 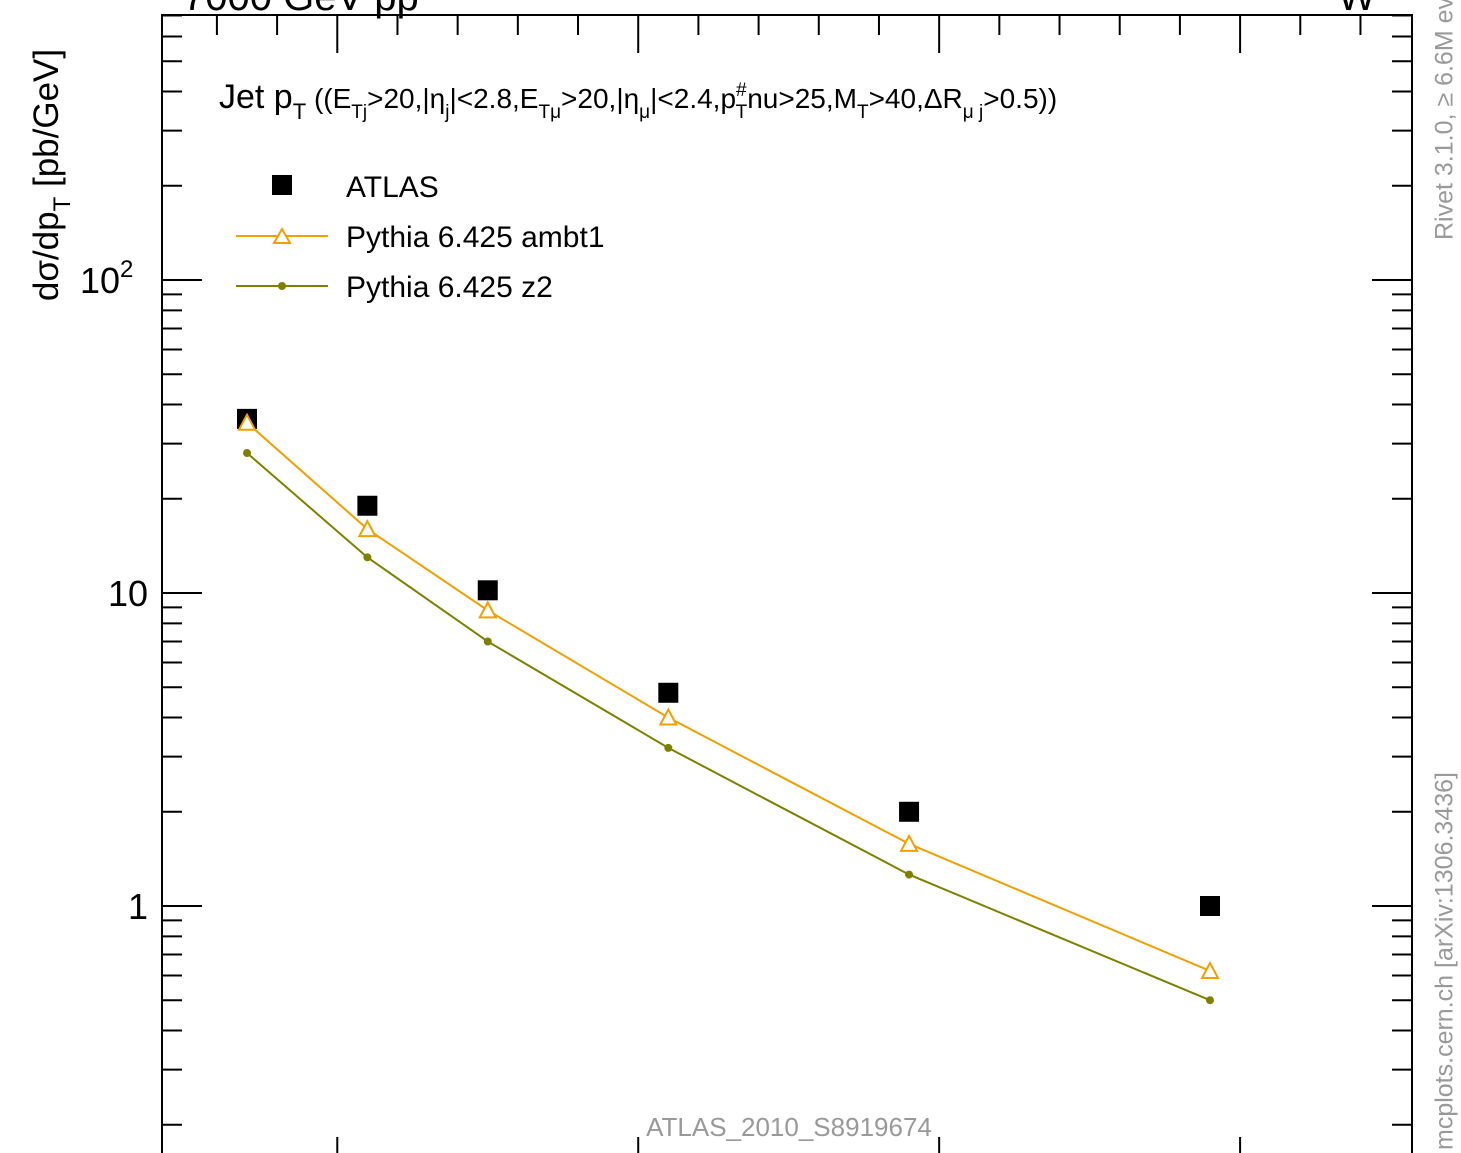 What do you see at coordinates (1445, 961) in the screenshot?
I see `mcplots-label: mcplots.cern.ch [arXiv:1306.3436]` at bounding box center [1445, 961].